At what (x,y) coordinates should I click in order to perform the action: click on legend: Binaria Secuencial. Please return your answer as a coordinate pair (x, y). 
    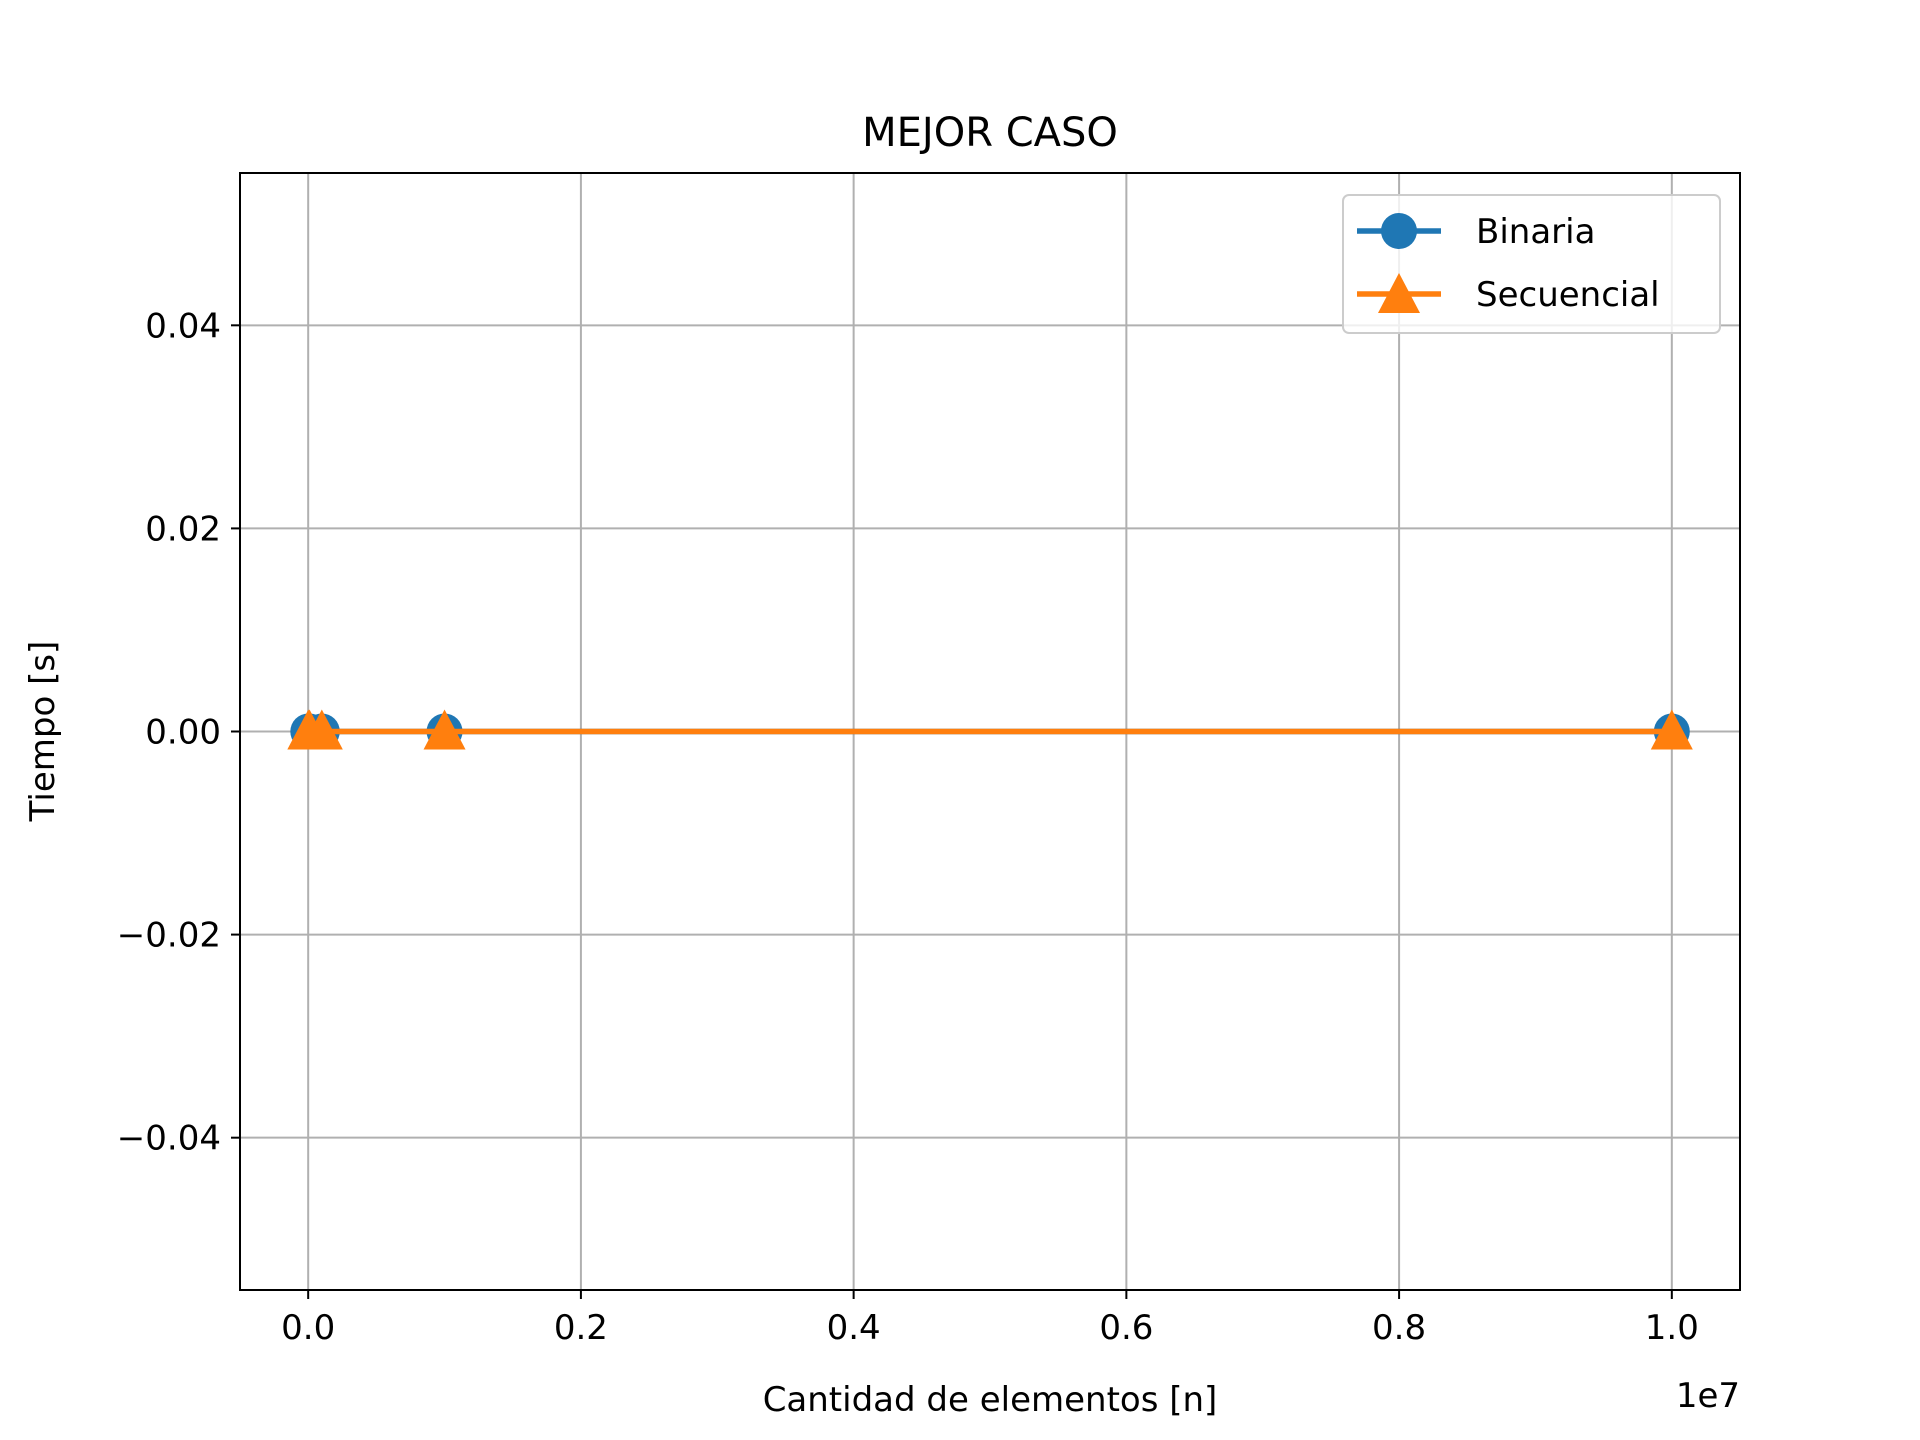
    Looking at the image, I should click on (1531, 264).